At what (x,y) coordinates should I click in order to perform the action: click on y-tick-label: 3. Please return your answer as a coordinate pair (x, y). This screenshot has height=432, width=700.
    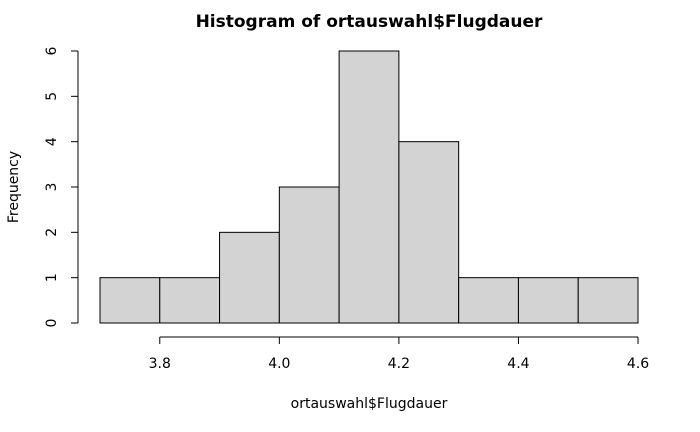
    Looking at the image, I should click on (52, 187).